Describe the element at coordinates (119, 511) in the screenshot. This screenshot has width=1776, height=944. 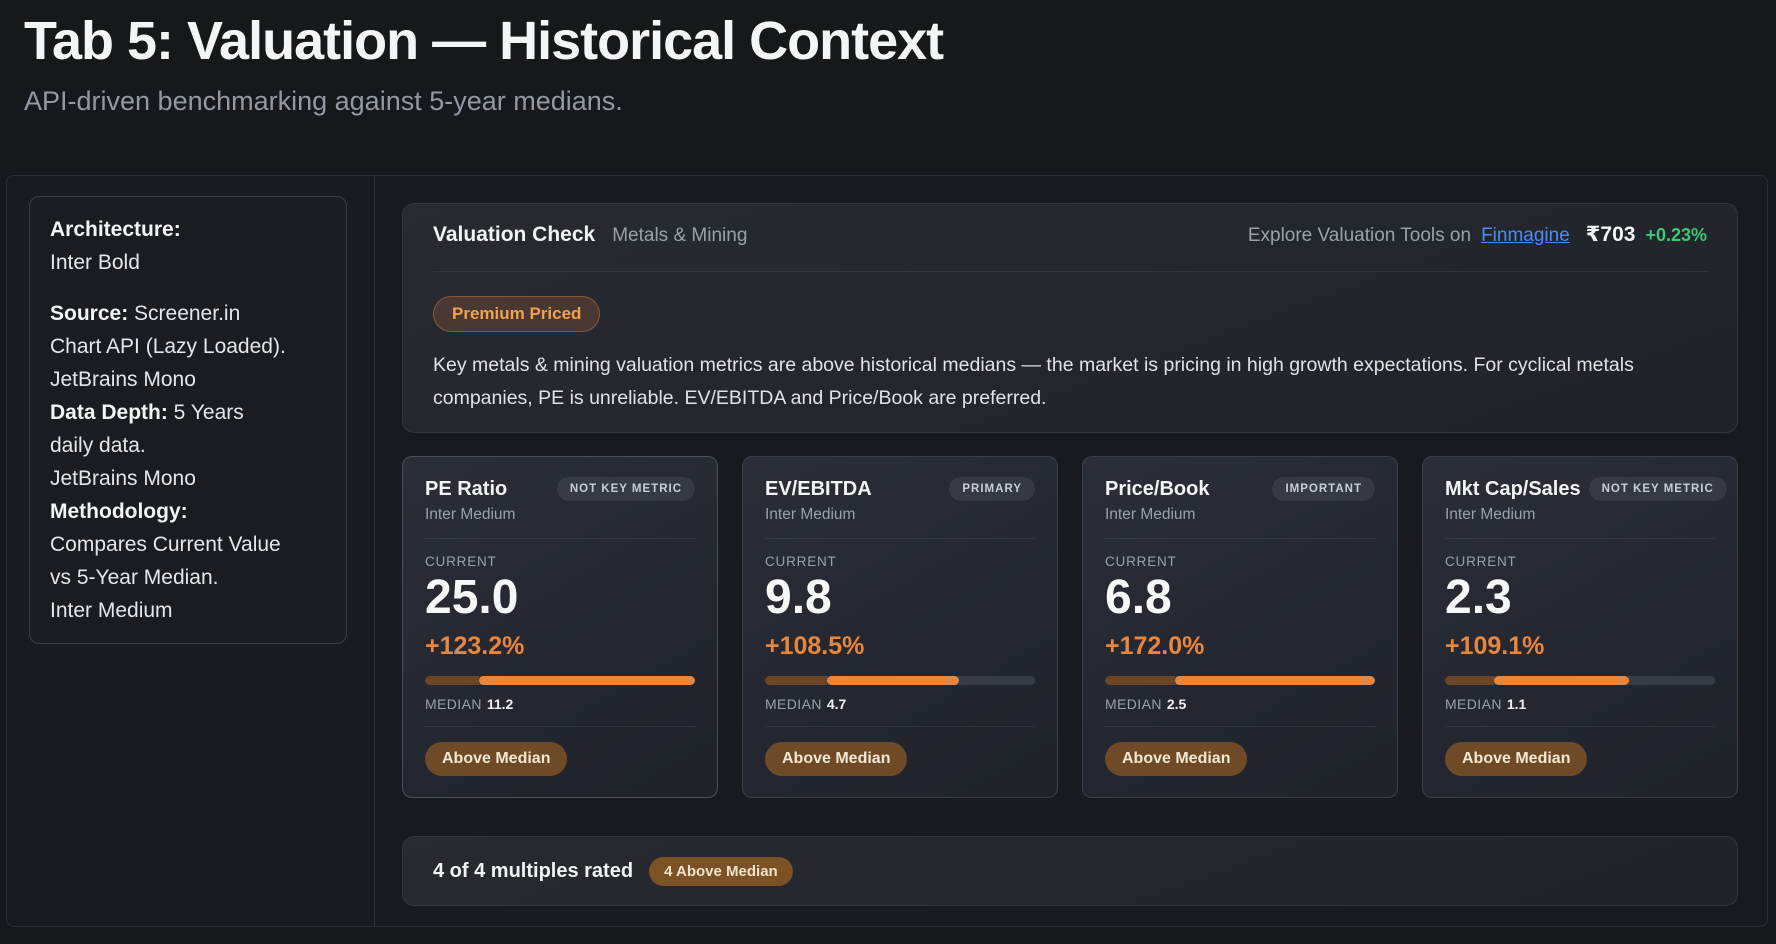
I see `architecture-text-line: Methodology:` at that location.